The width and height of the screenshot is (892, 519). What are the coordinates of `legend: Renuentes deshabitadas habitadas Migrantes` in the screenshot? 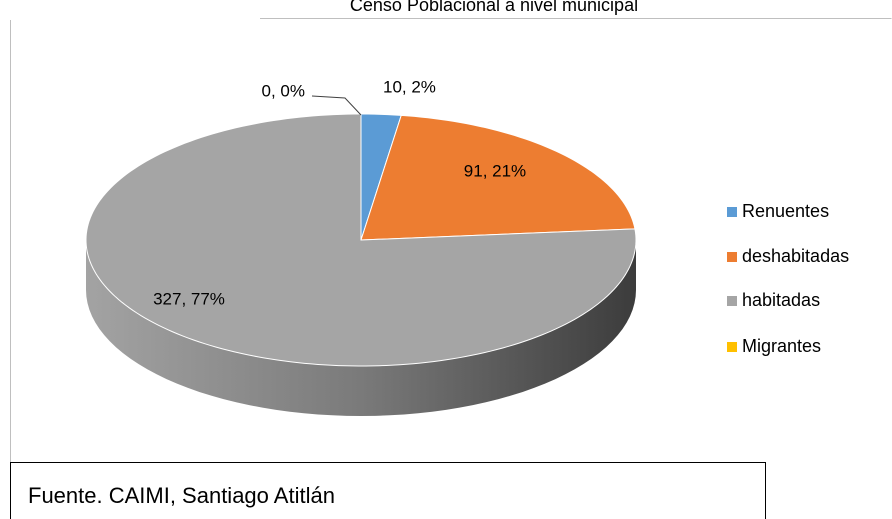 It's located at (788, 278).